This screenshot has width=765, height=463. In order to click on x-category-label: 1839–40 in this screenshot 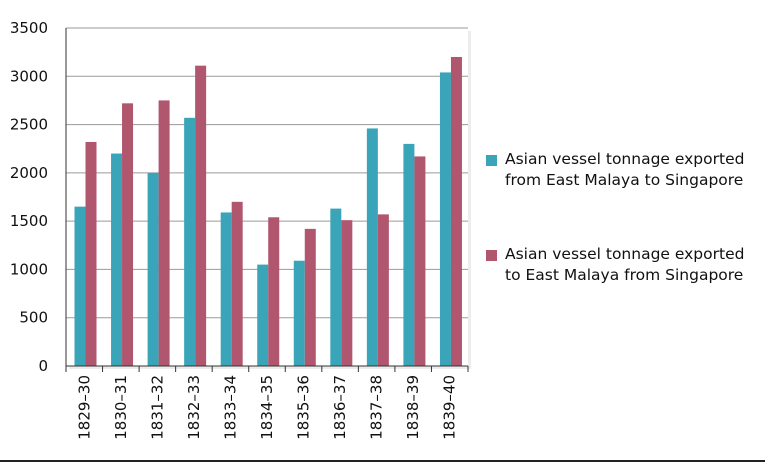, I will do `click(450, 407)`.